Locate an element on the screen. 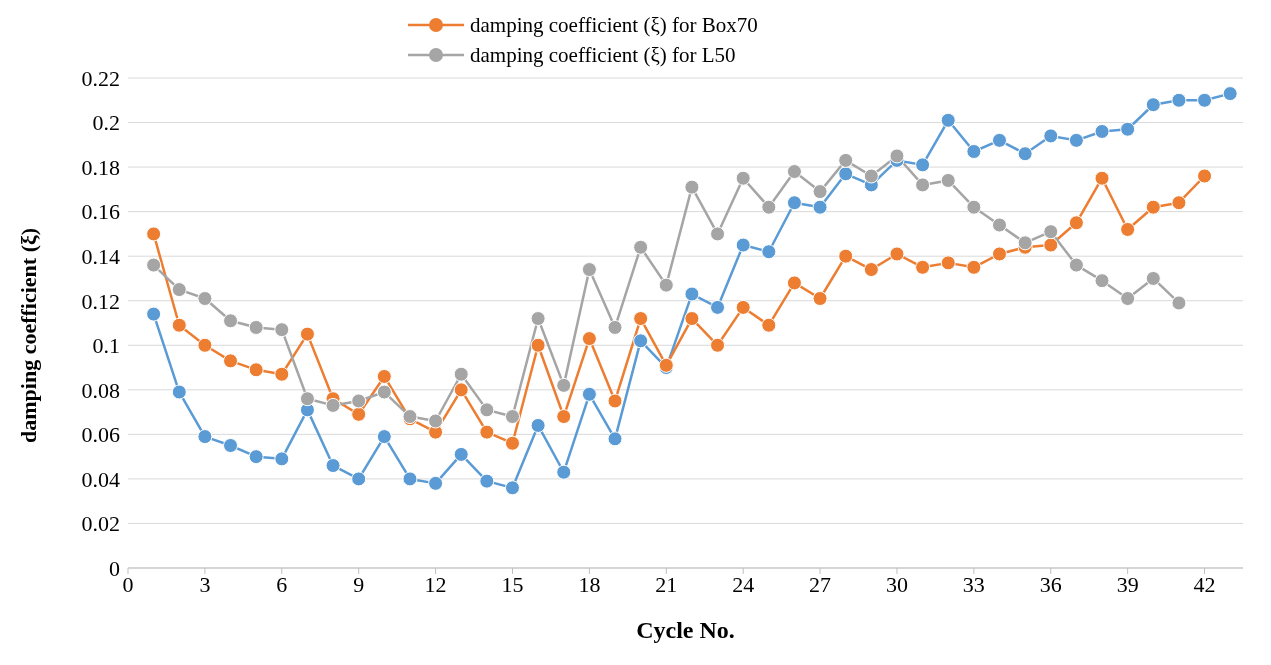  legend-label: damping coefficient (ξ) for Box70 is located at coordinates (614, 25).